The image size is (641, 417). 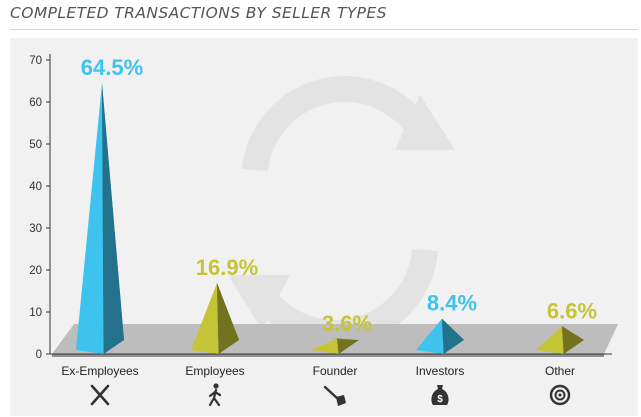 I want to click on x-cross-icon, so click(x=100, y=395).